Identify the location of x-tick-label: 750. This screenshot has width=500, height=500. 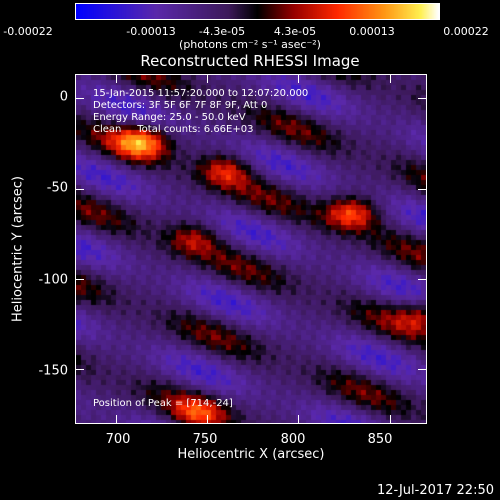
(205, 439).